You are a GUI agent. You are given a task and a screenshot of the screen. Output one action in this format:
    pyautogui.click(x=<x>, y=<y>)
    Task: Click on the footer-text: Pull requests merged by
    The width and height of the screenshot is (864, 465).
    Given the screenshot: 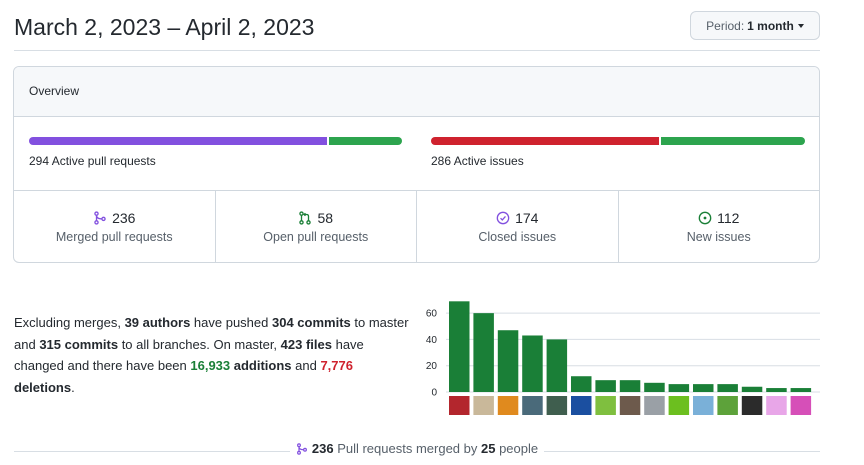 What is the action you would take?
    pyautogui.click(x=407, y=448)
    